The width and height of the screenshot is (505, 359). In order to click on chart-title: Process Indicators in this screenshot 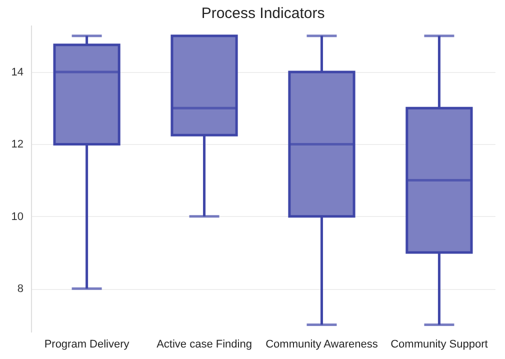, I will do `click(263, 13)`.